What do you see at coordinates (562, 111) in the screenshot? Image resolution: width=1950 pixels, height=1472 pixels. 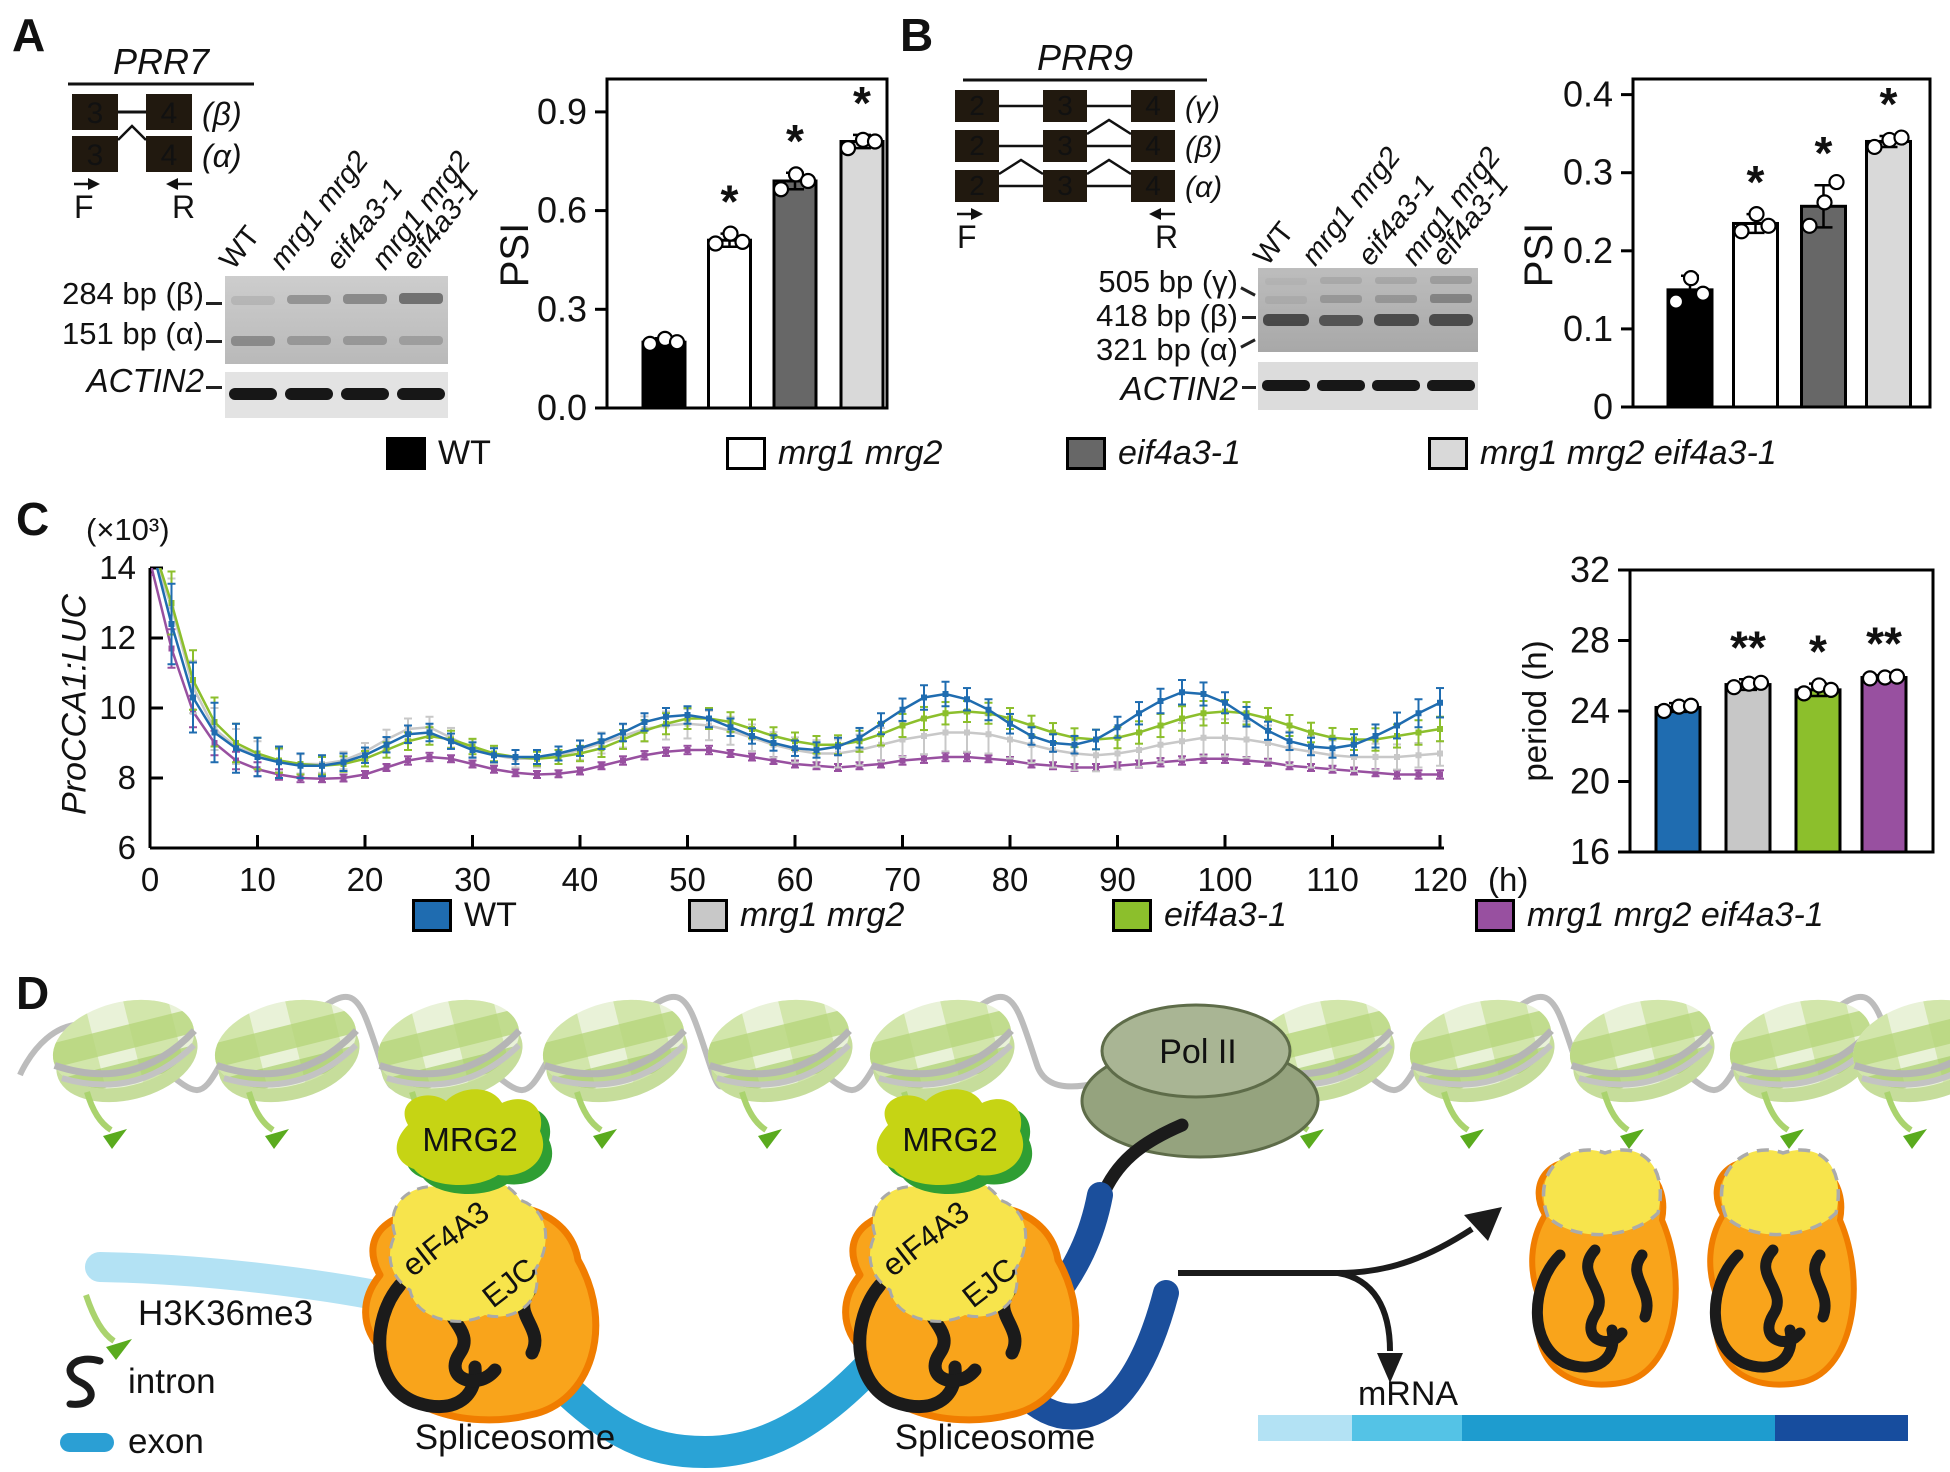 I see `svg-text: 0.9` at bounding box center [562, 111].